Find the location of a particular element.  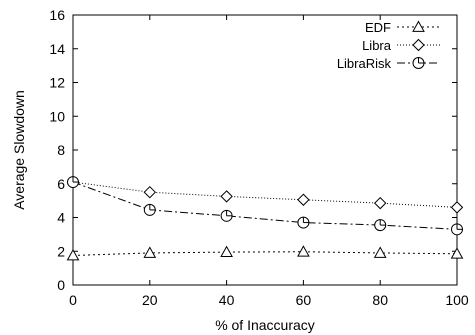

legend-marker-edf is located at coordinates (418, 26).